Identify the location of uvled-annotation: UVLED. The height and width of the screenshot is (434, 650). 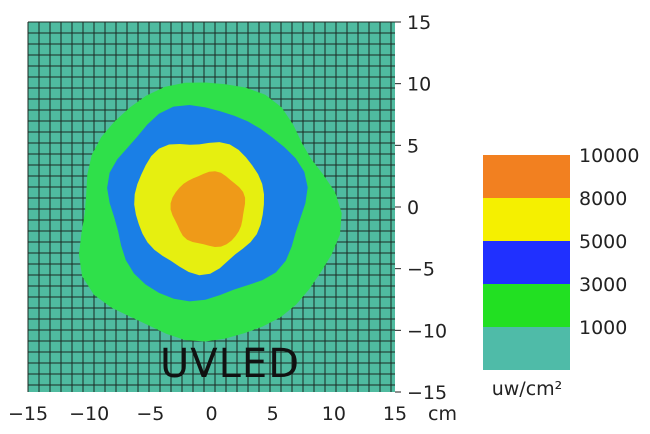
(230, 364).